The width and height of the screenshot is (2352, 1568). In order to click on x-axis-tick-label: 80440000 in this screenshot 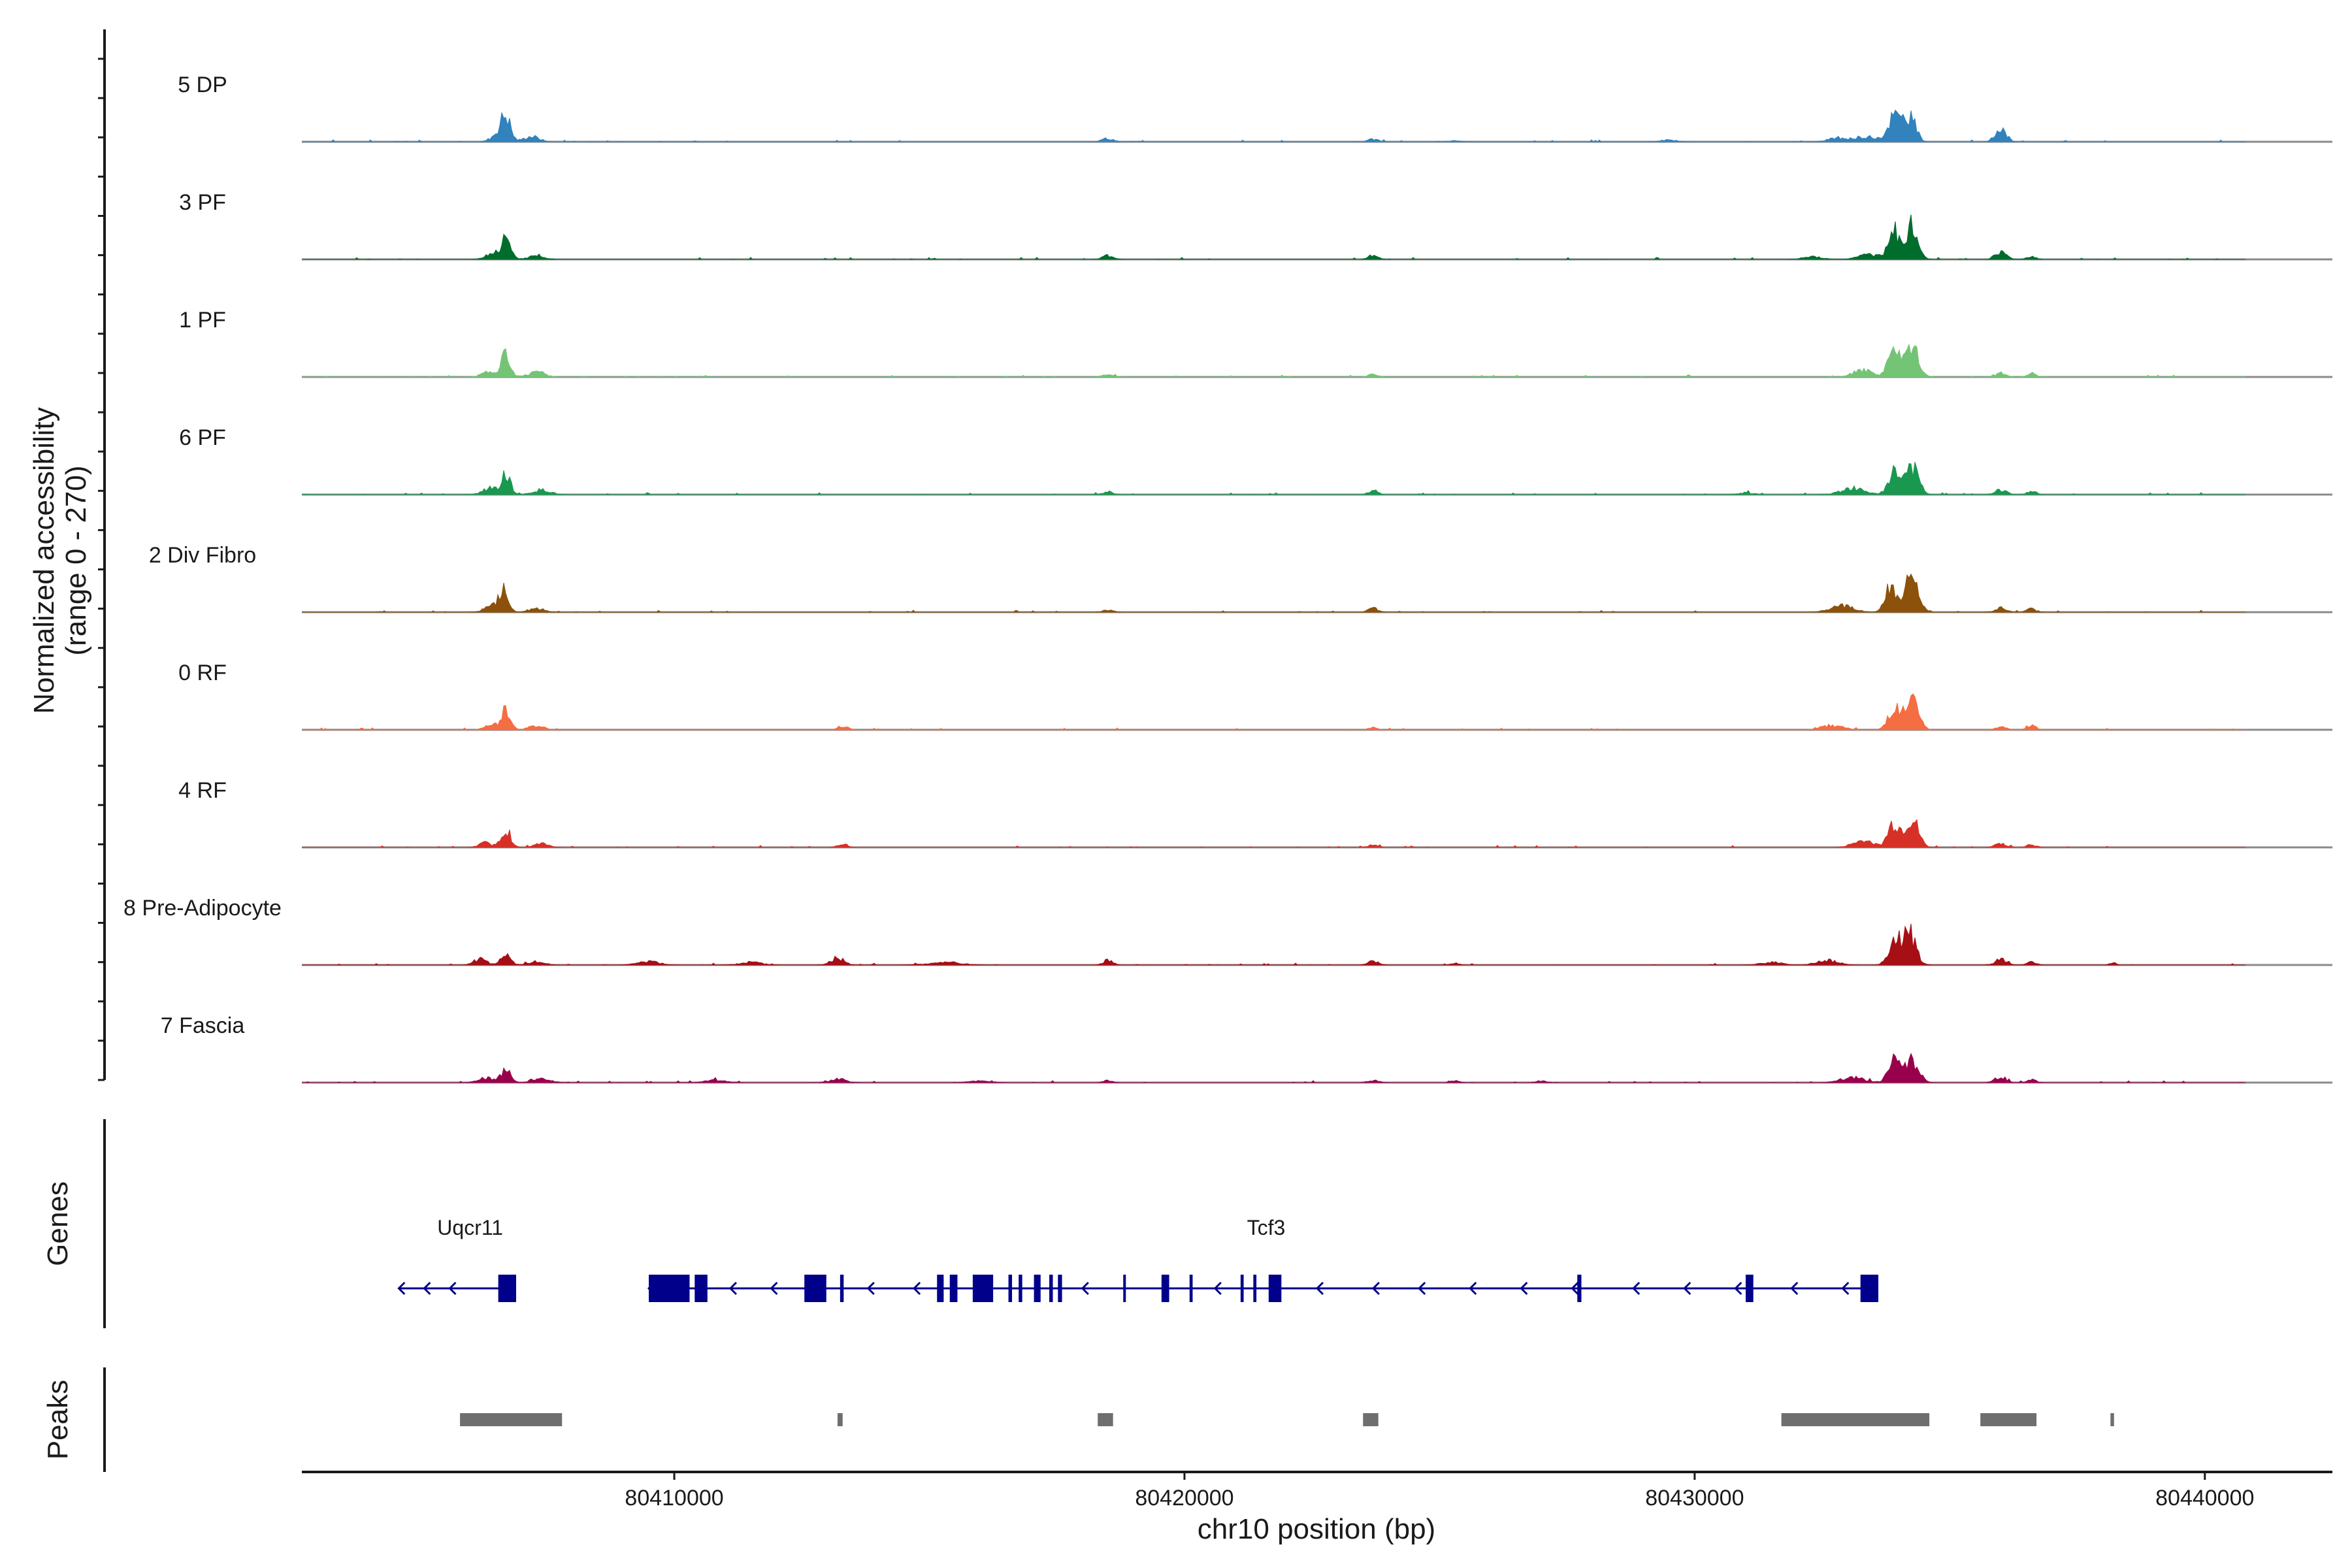, I will do `click(2204, 1498)`.